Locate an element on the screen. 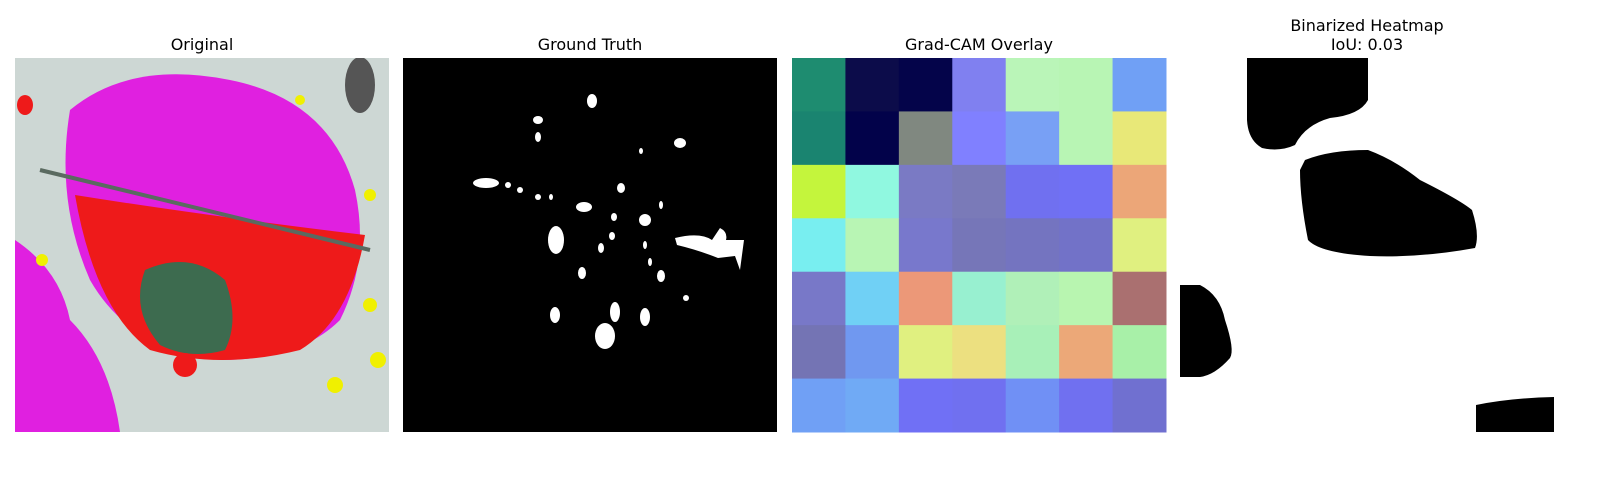 The width and height of the screenshot is (1600, 500). panel-title: Grad-CAM Overlay is located at coordinates (979, 44).